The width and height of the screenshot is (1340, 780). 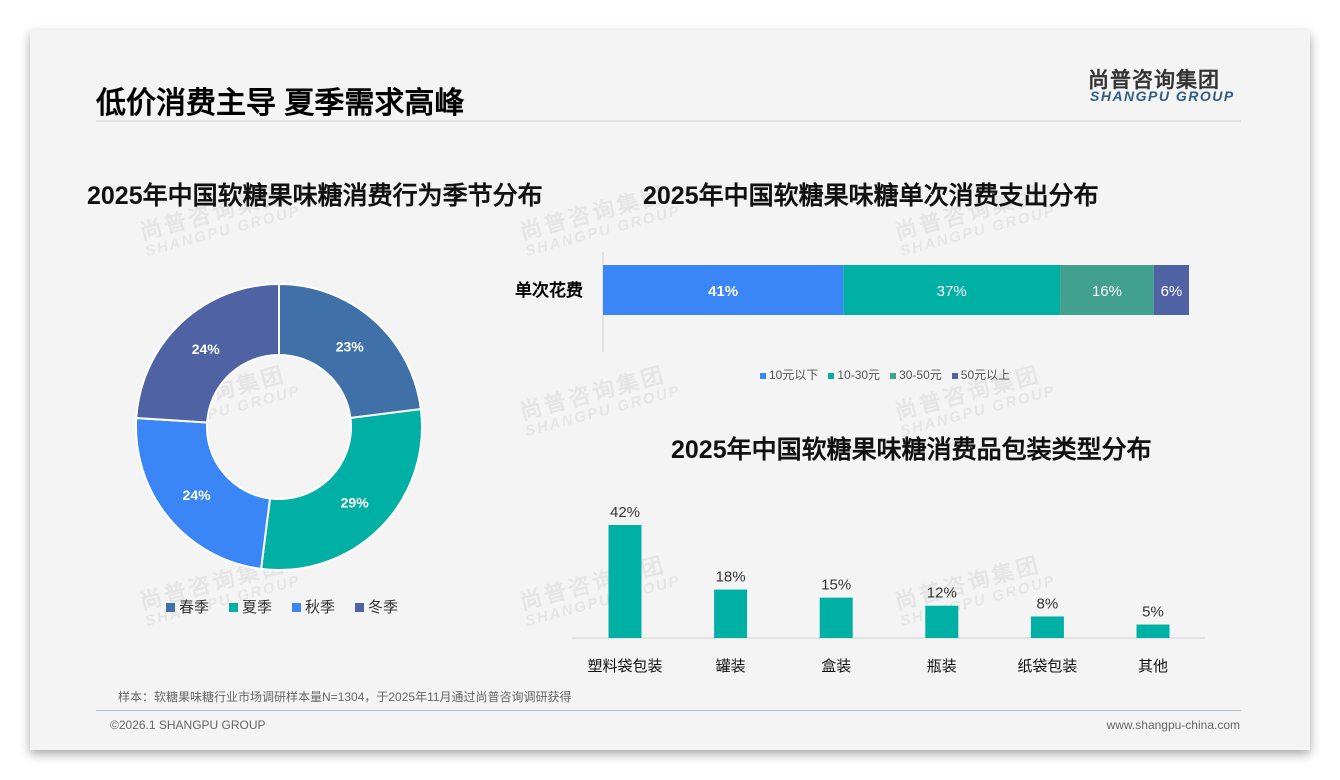 What do you see at coordinates (355, 503) in the screenshot?
I see `donut-slice-label: 29%` at bounding box center [355, 503].